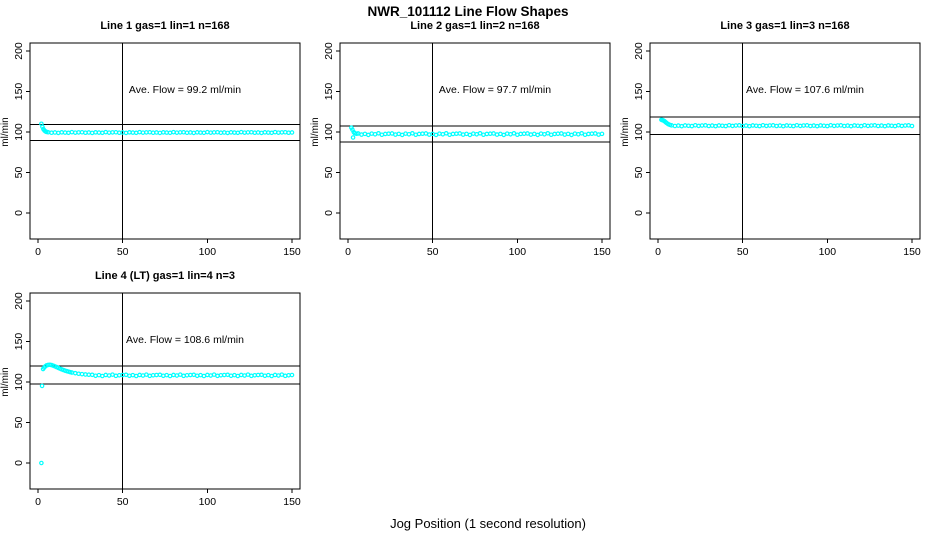 This screenshot has height=540, width=936. What do you see at coordinates (785, 26) in the screenshot?
I see `panel-title: Line 3 gas=1 lin=3 n=168` at bounding box center [785, 26].